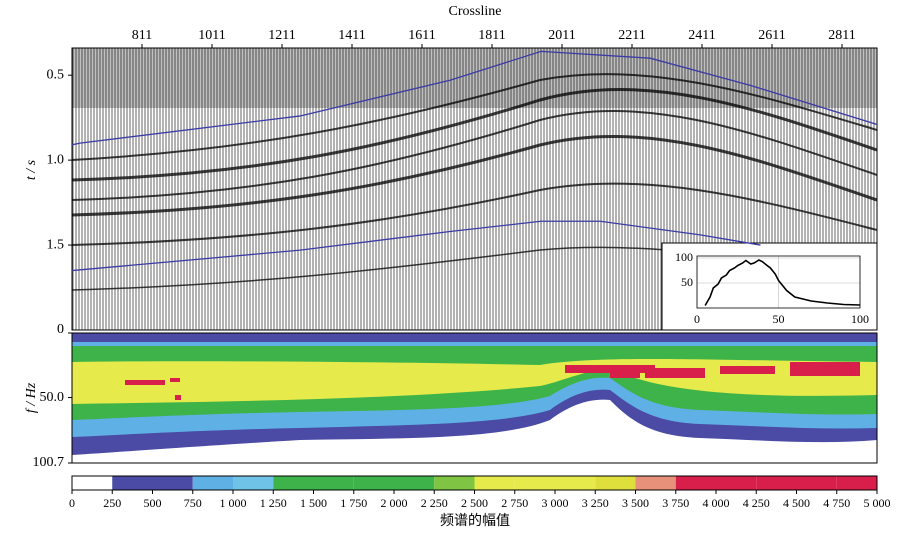 The height and width of the screenshot is (533, 898). I want to click on x-tick-label: 2011, so click(561, 35).